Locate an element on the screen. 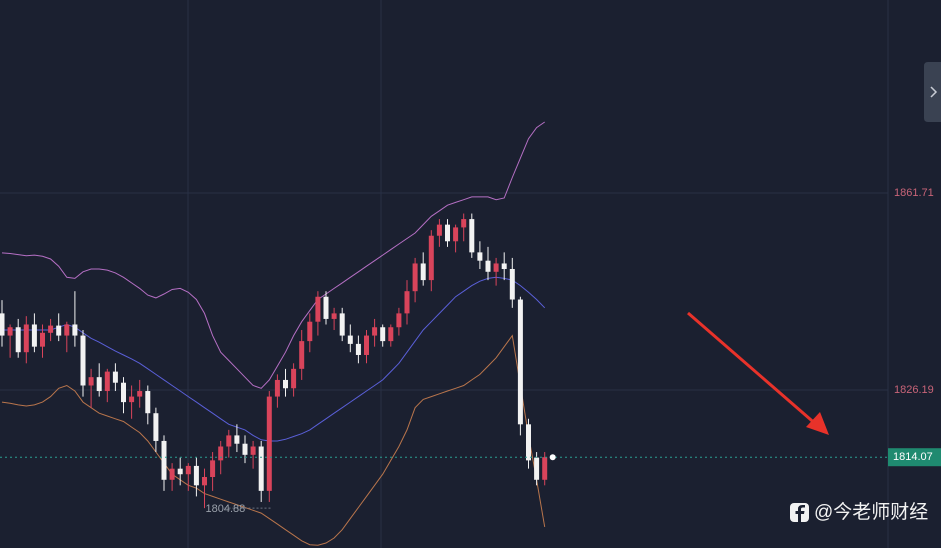 Image resolution: width=941 pixels, height=548 pixels. last-price-label: 1814.07 is located at coordinates (913, 457).